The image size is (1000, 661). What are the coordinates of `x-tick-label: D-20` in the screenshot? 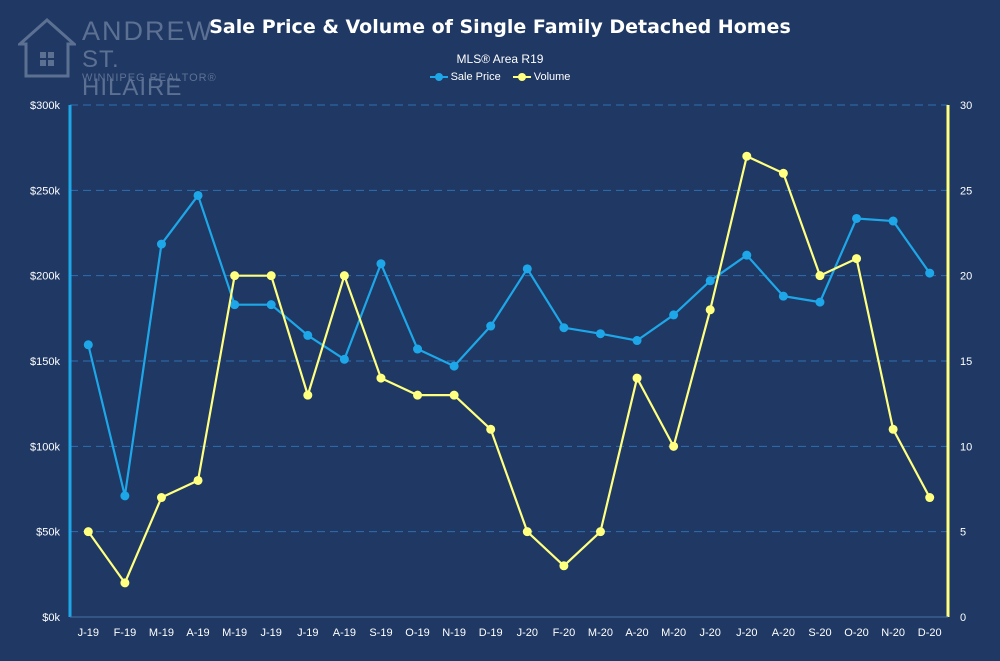 It's located at (930, 633).